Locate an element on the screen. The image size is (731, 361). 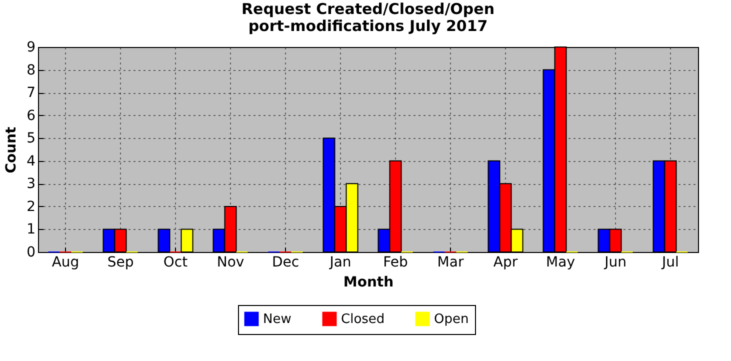
legend-label: Open is located at coordinates (451, 319).